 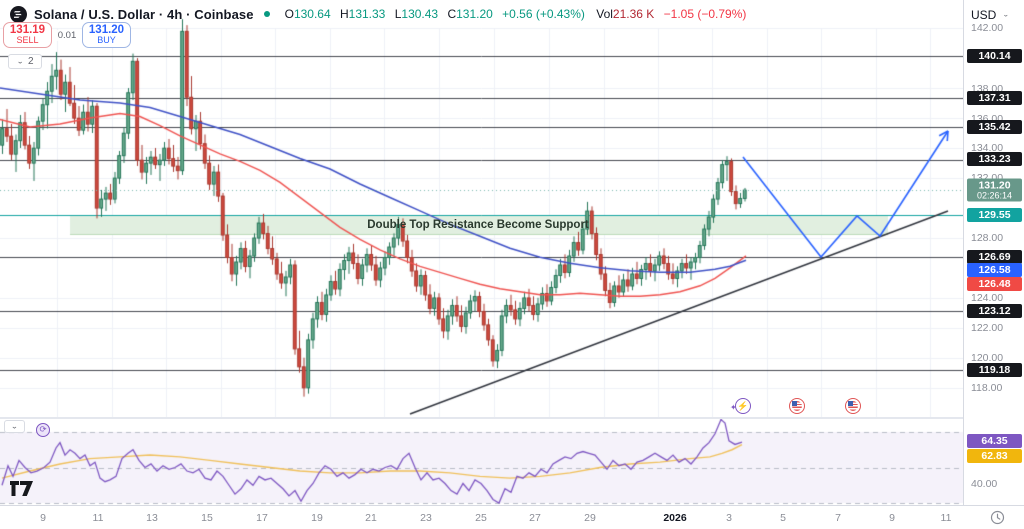 I want to click on price-axis-label: 134.00, so click(x=987, y=148).